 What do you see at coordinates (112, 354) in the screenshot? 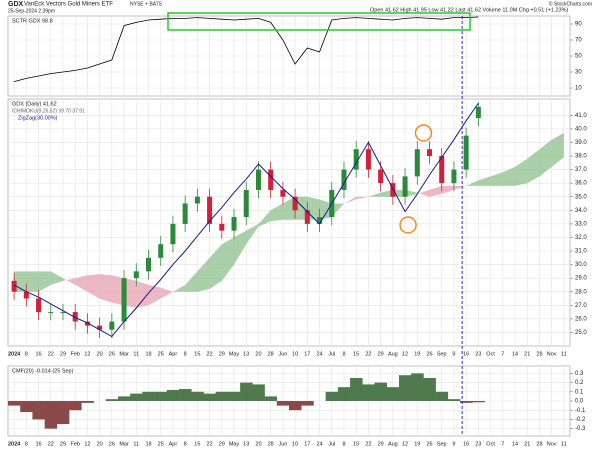
I see `x-tick-label: 26` at bounding box center [112, 354].